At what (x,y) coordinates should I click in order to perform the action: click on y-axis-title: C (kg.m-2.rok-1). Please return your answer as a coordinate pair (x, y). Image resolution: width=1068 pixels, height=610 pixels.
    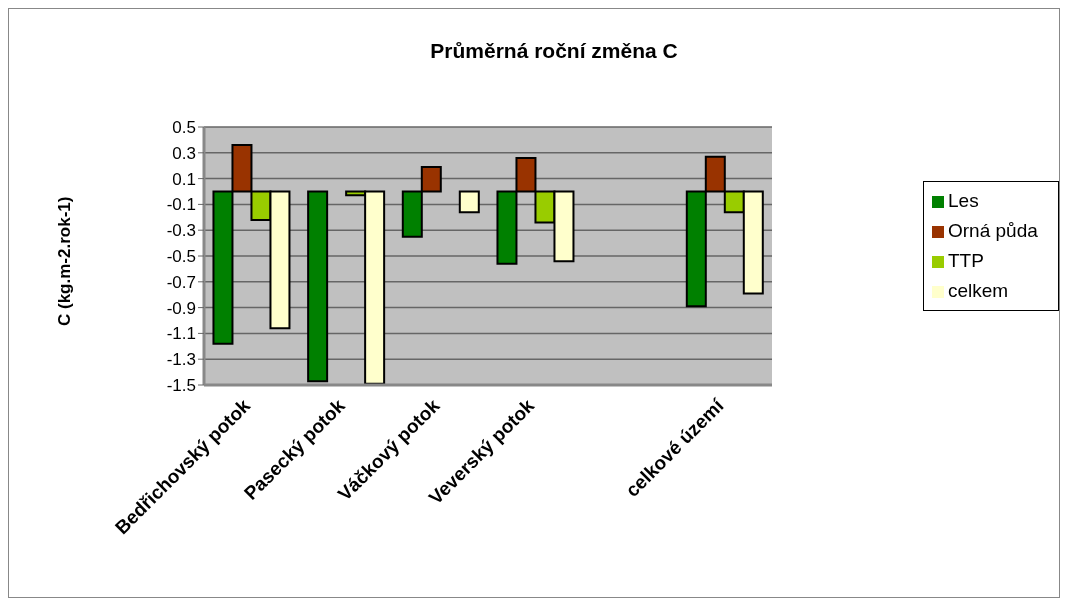
    Looking at the image, I should click on (65, 261).